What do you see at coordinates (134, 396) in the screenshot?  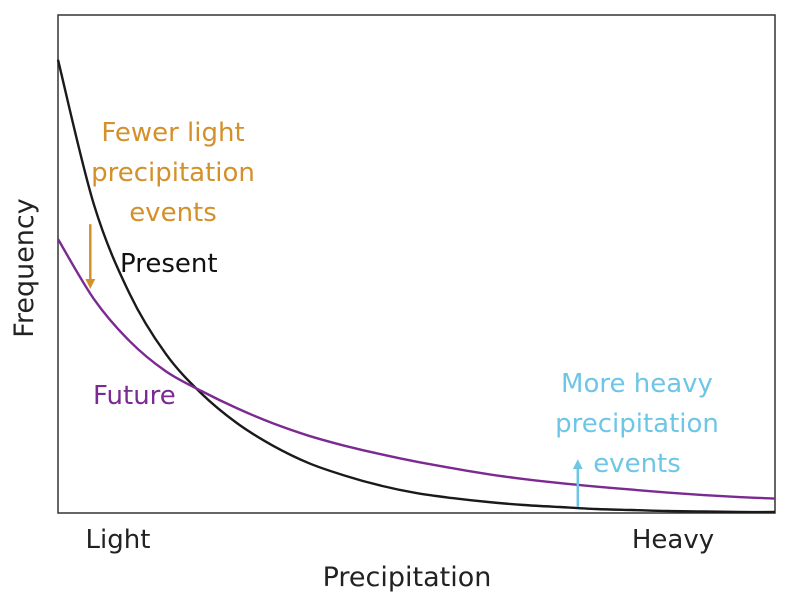 I see `series-label-future: Future` at bounding box center [134, 396].